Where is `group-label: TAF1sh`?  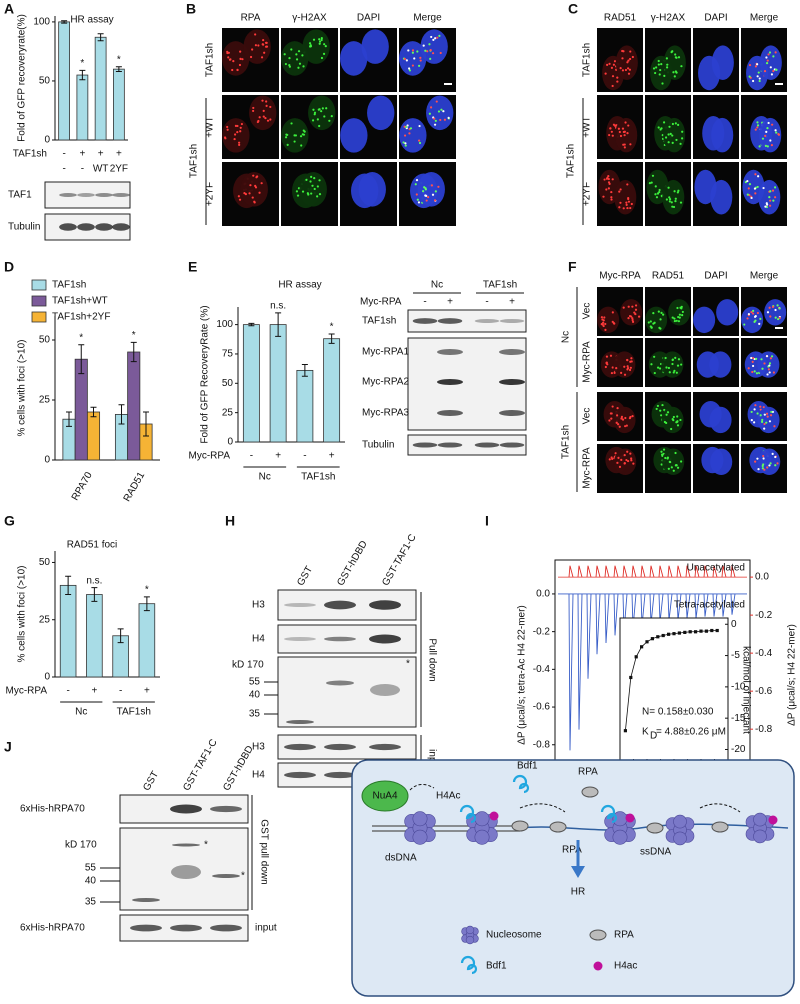
group-label: TAF1sh is located at coordinates (571, 161).